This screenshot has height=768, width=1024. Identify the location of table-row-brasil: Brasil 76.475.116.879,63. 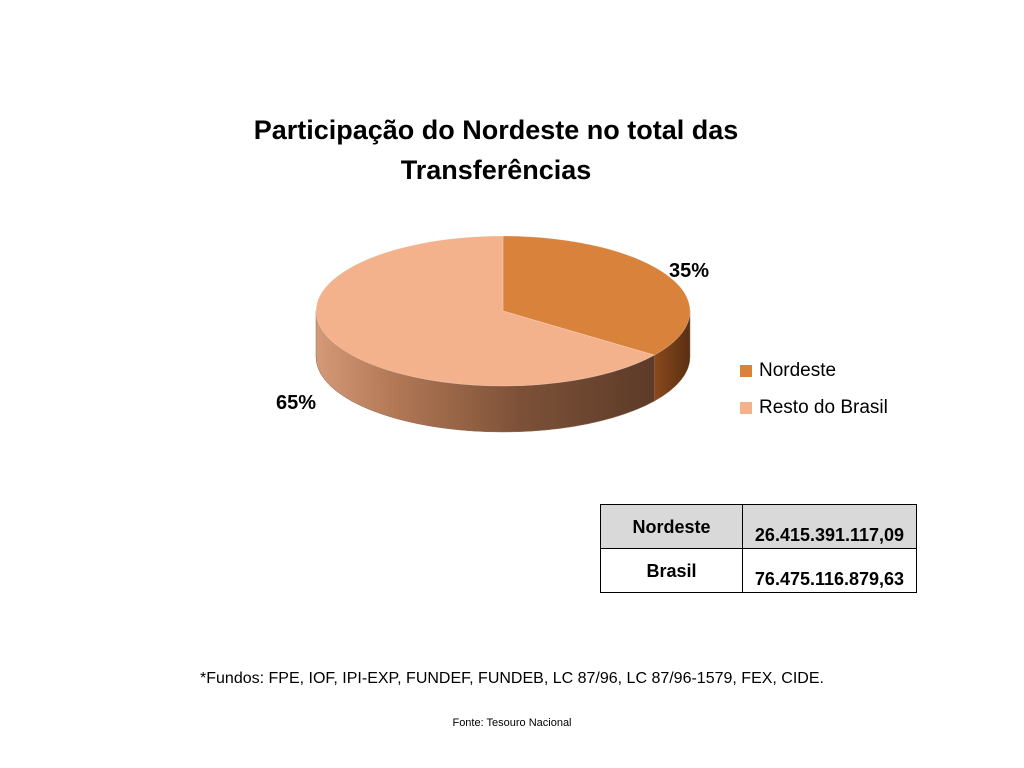
(758, 570).